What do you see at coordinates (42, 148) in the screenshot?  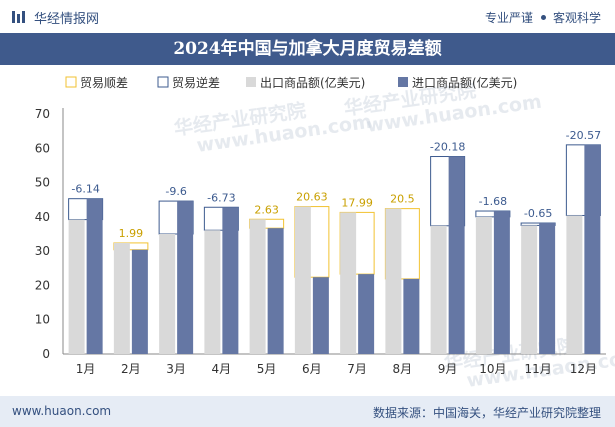 I see `y-tick-label: 60` at bounding box center [42, 148].